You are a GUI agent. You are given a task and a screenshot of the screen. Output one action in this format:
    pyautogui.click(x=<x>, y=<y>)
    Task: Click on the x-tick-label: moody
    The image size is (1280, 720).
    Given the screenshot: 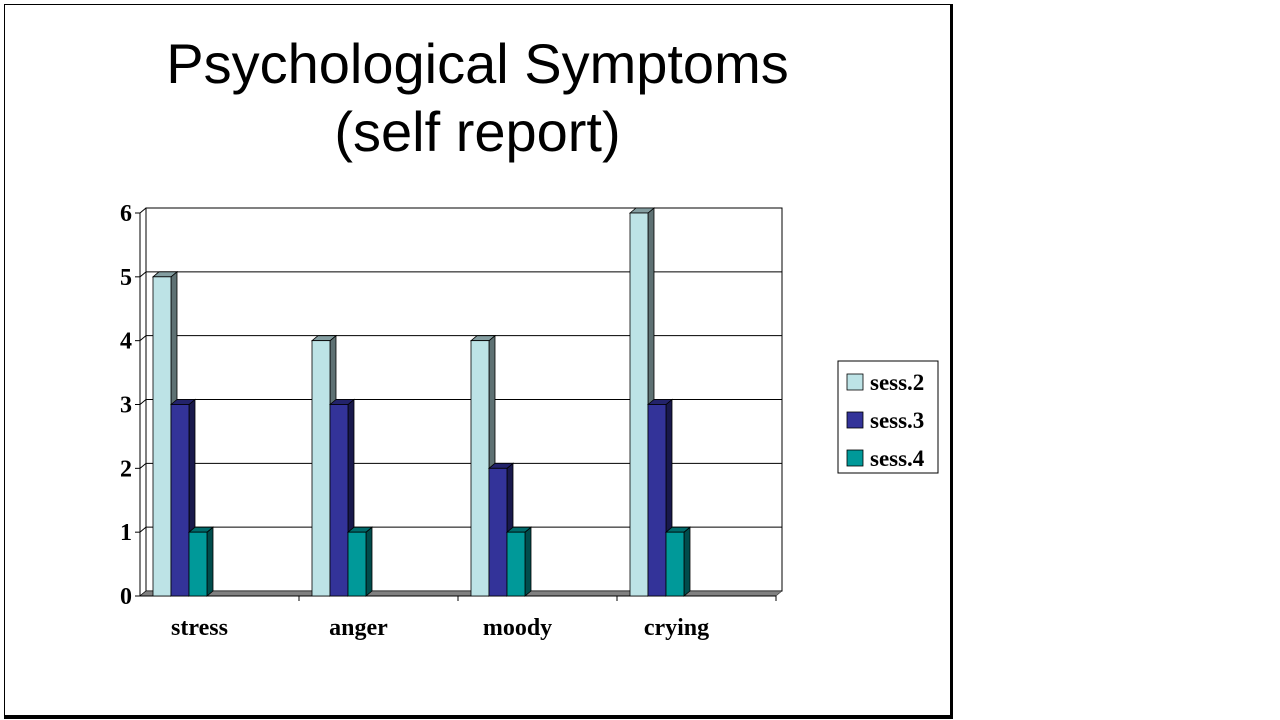 What is the action you would take?
    pyautogui.click(x=517, y=628)
    